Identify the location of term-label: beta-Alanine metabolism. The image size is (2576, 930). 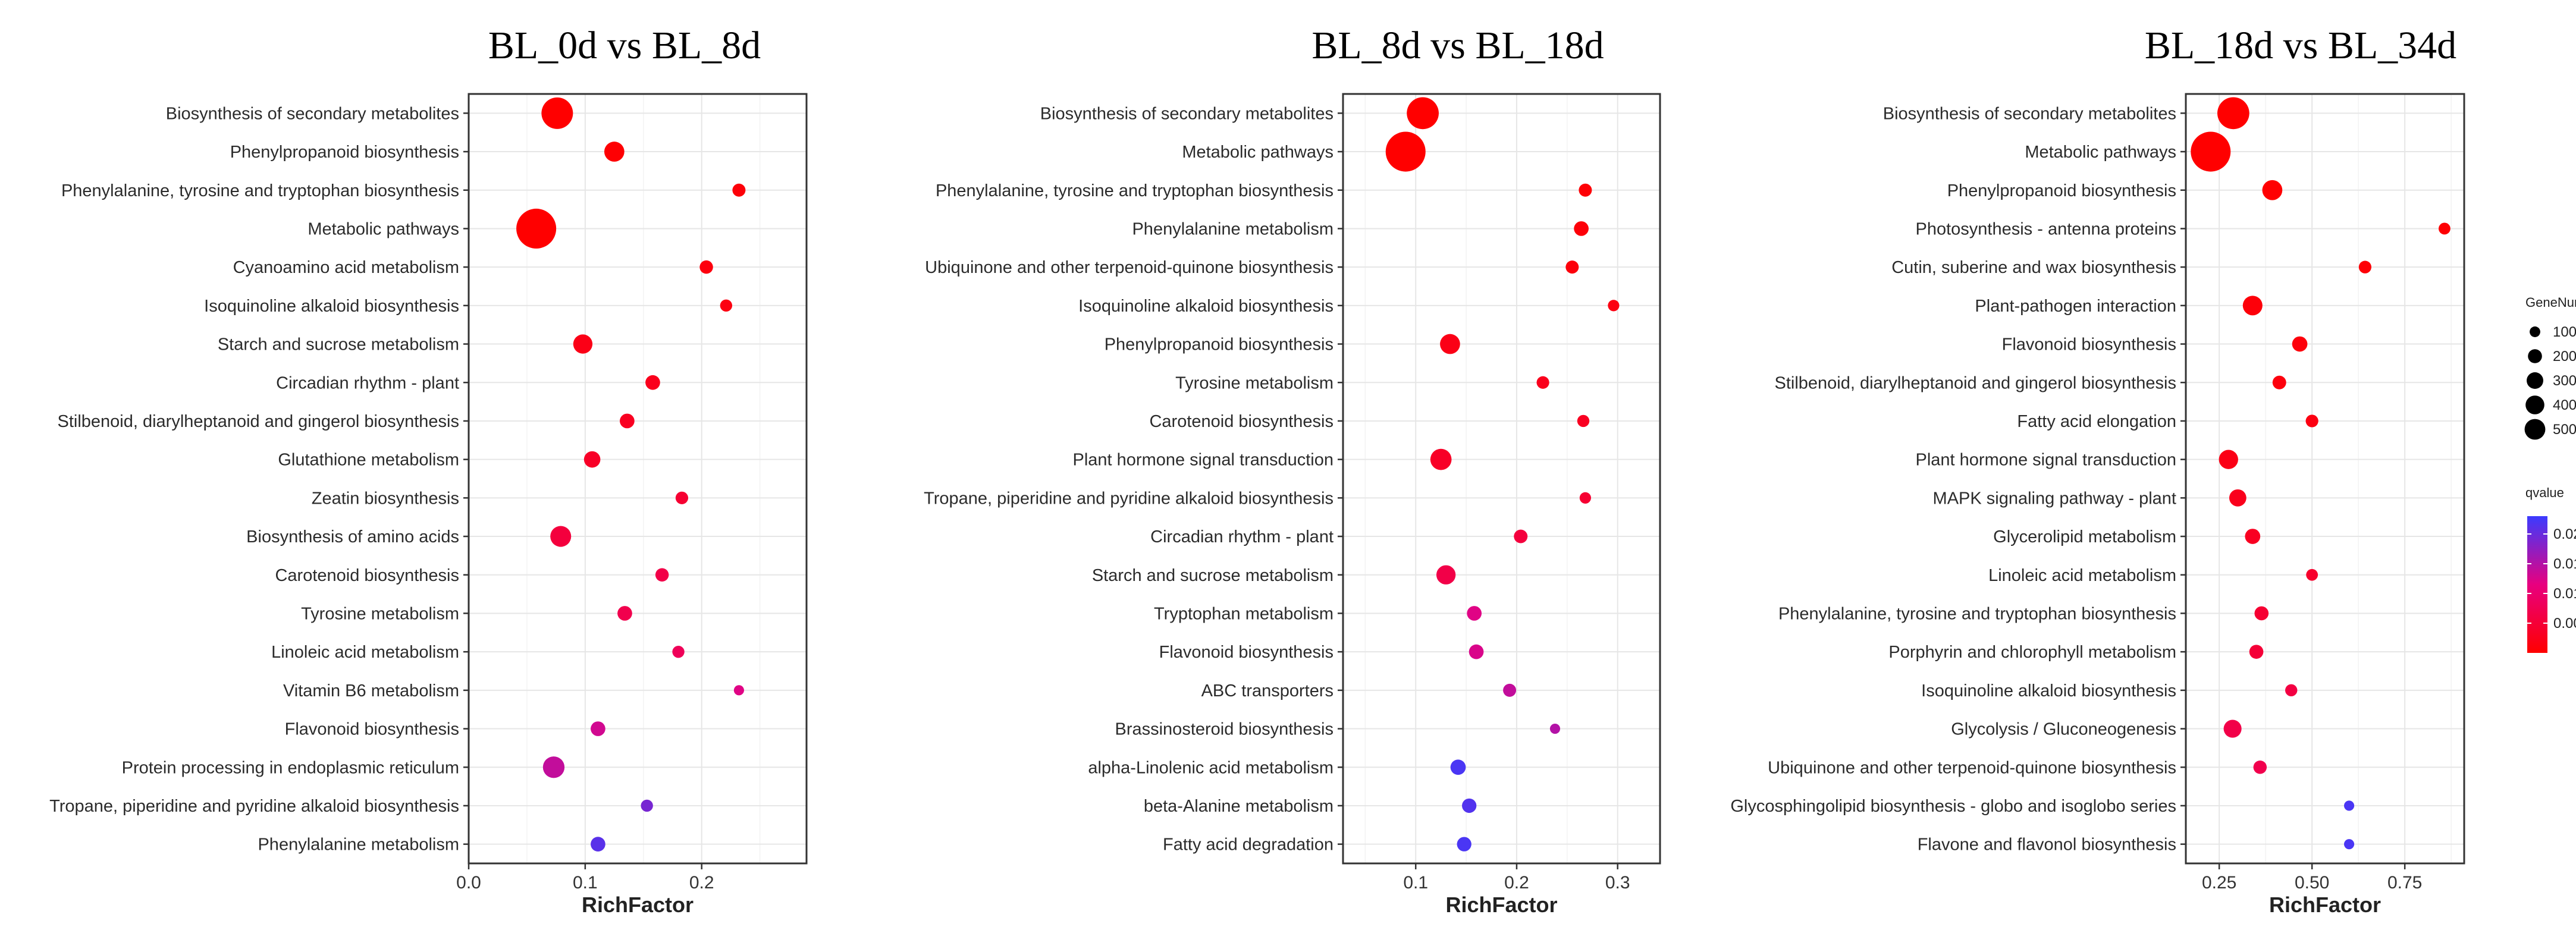
(1239, 806).